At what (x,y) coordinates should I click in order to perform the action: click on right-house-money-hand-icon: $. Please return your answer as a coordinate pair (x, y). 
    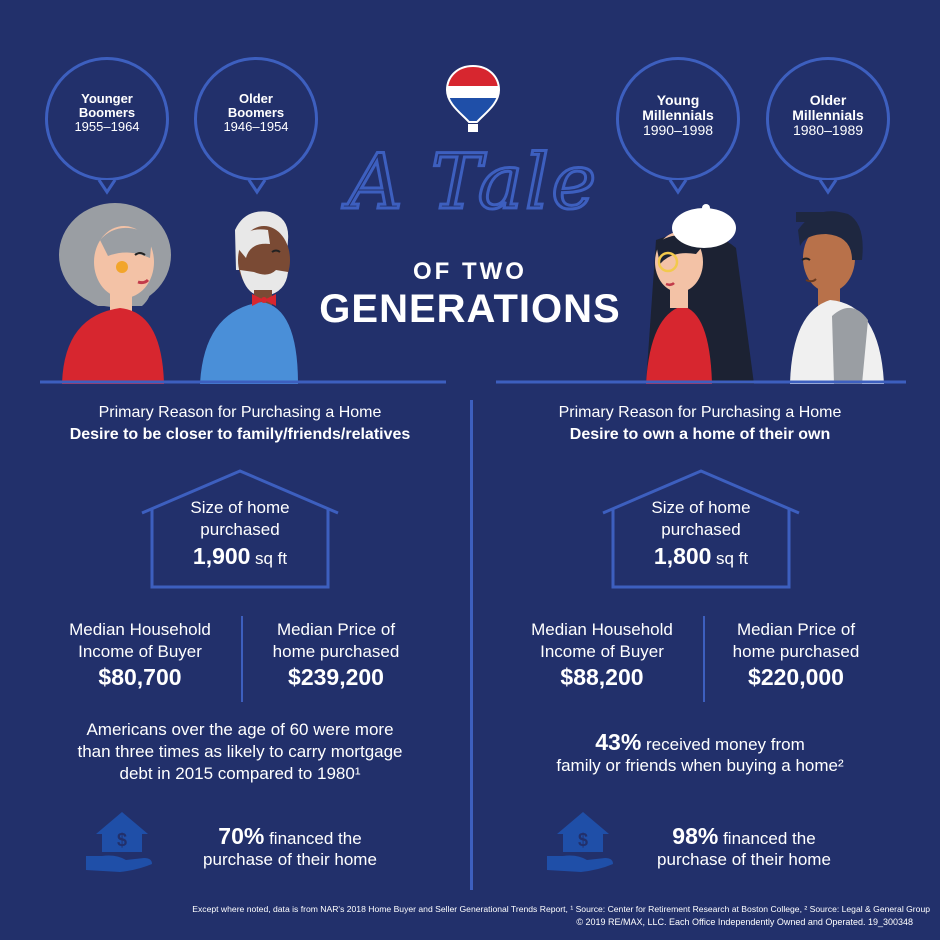
    Looking at the image, I should click on (580, 842).